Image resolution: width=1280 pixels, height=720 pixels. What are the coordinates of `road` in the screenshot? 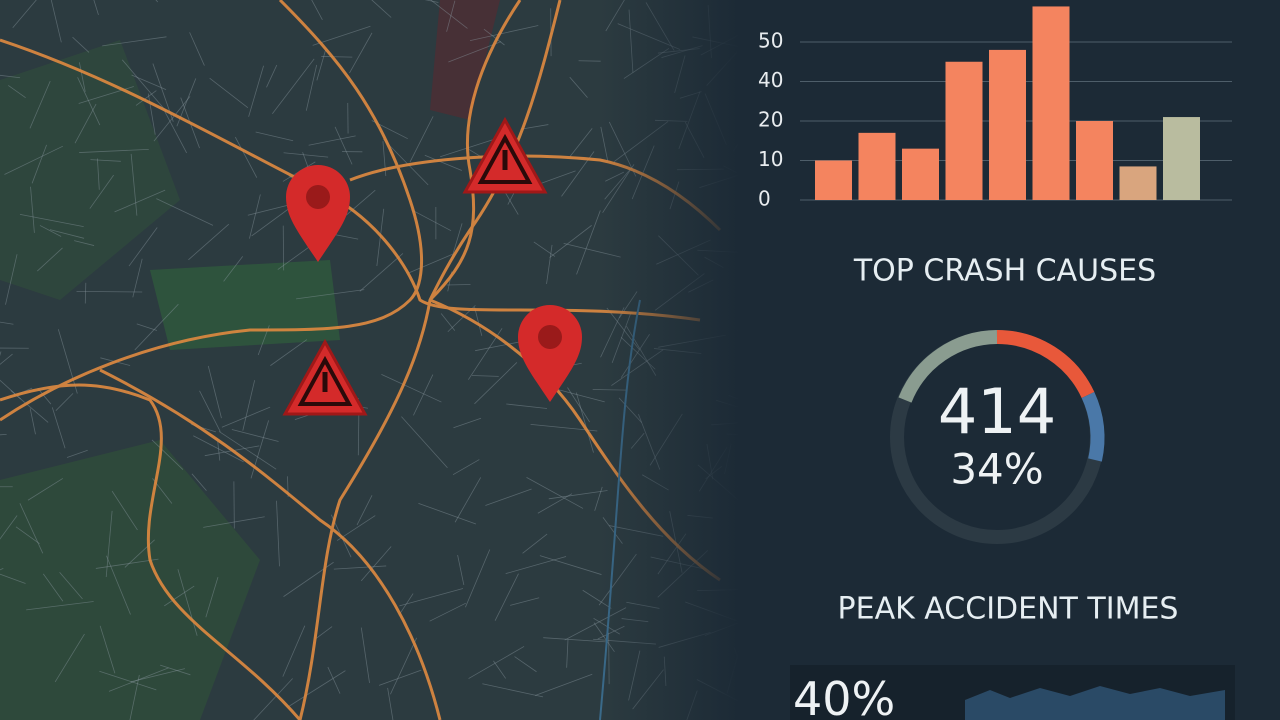 It's located at (151, 551).